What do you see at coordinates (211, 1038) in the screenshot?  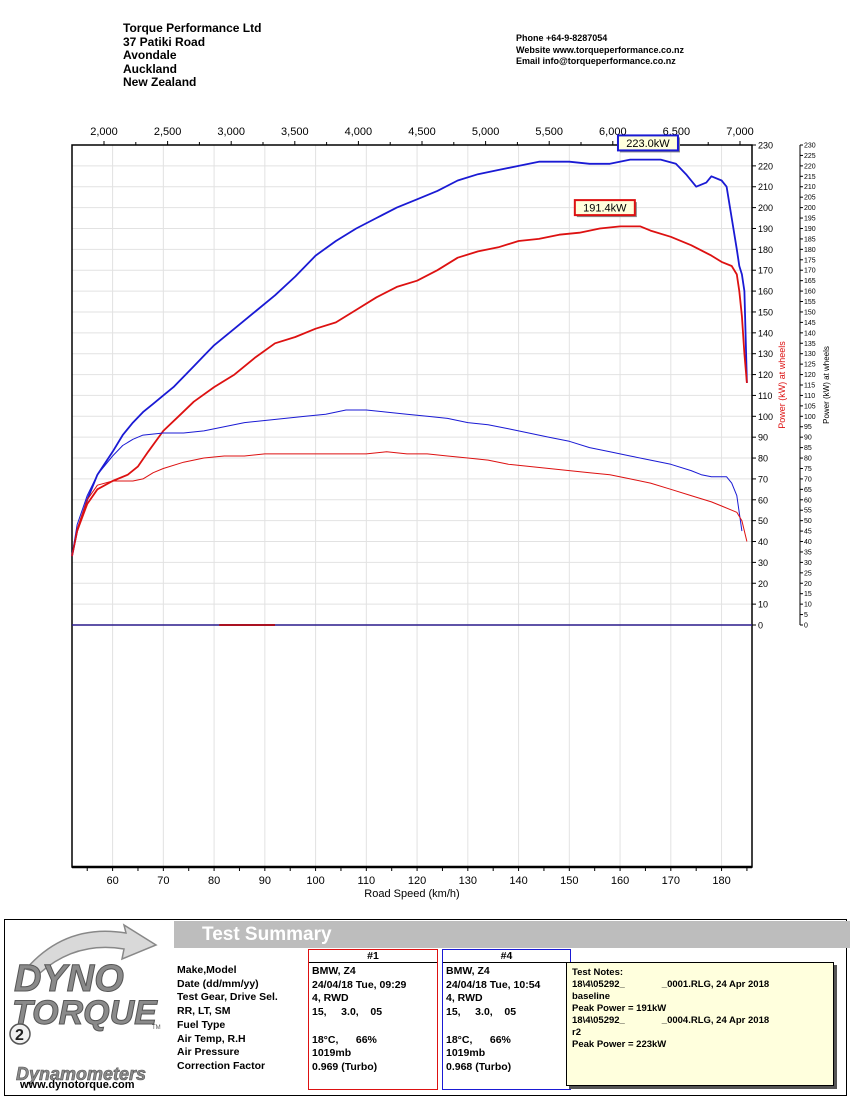 I see `label-air-temp: Air Temp, R.H` at bounding box center [211, 1038].